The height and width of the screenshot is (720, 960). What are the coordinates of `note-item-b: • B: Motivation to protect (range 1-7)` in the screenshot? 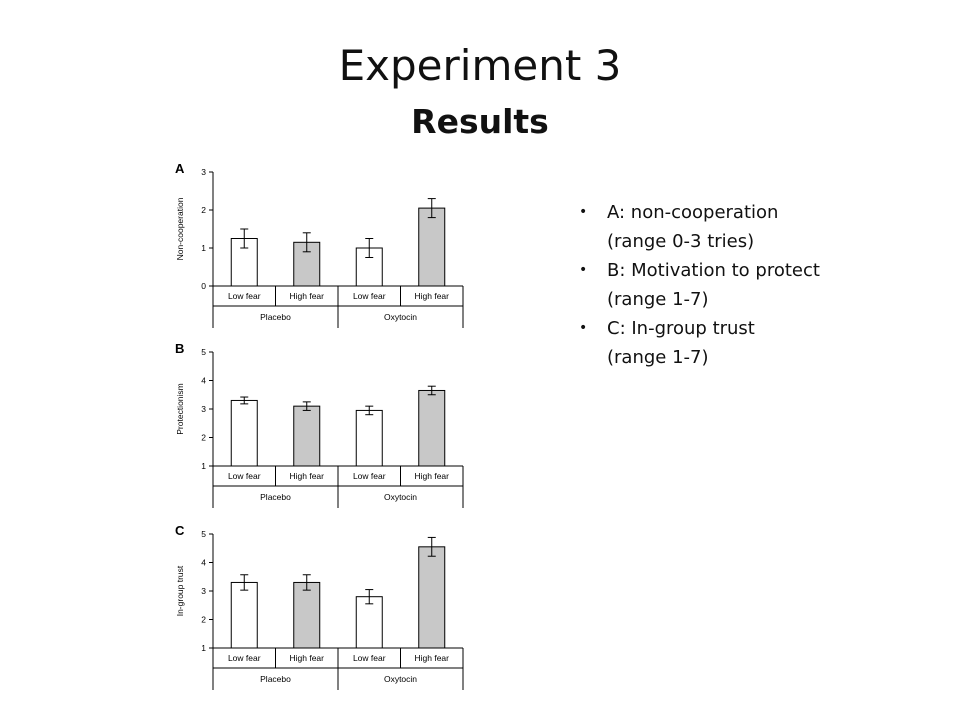 It's located at (755, 285).